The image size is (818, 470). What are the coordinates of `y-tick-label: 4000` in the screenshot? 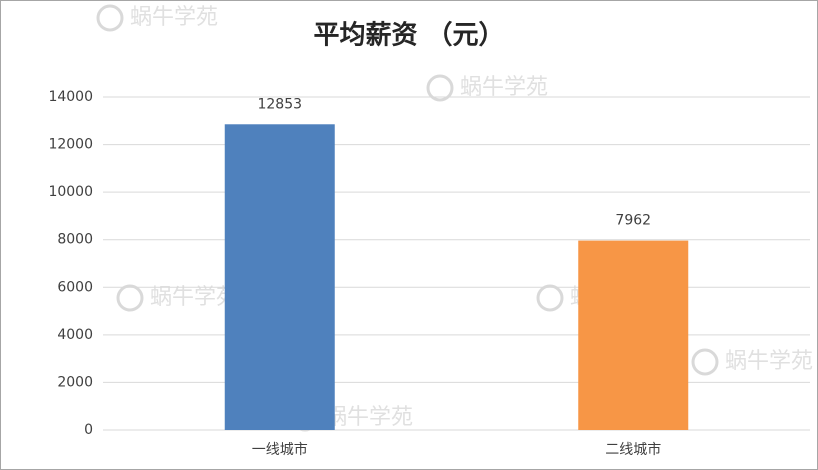 It's located at (75, 335).